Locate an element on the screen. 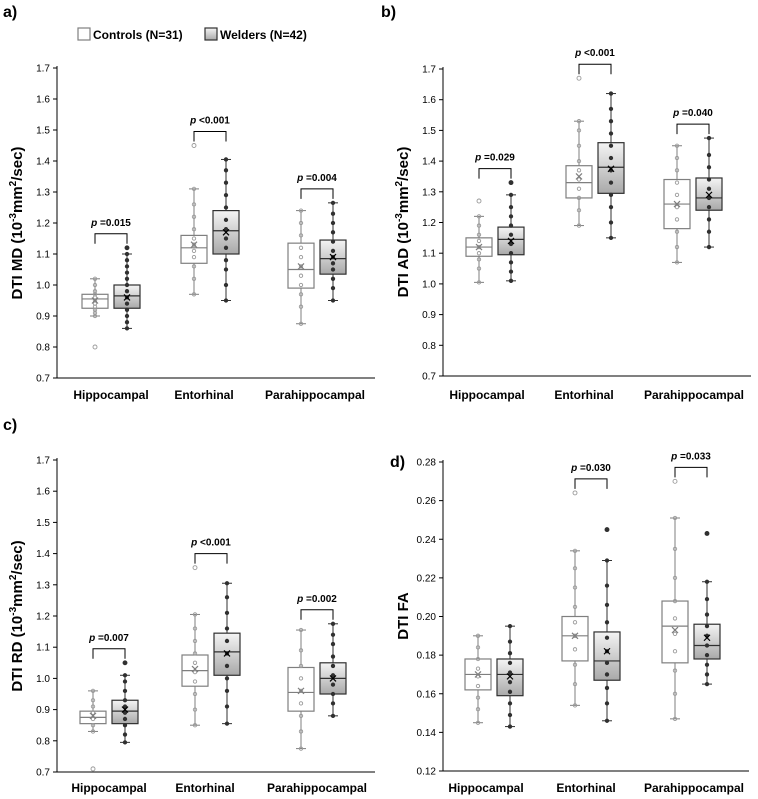 This screenshot has width=758, height=799. y-tick-label: 1.4 is located at coordinates (43, 162).